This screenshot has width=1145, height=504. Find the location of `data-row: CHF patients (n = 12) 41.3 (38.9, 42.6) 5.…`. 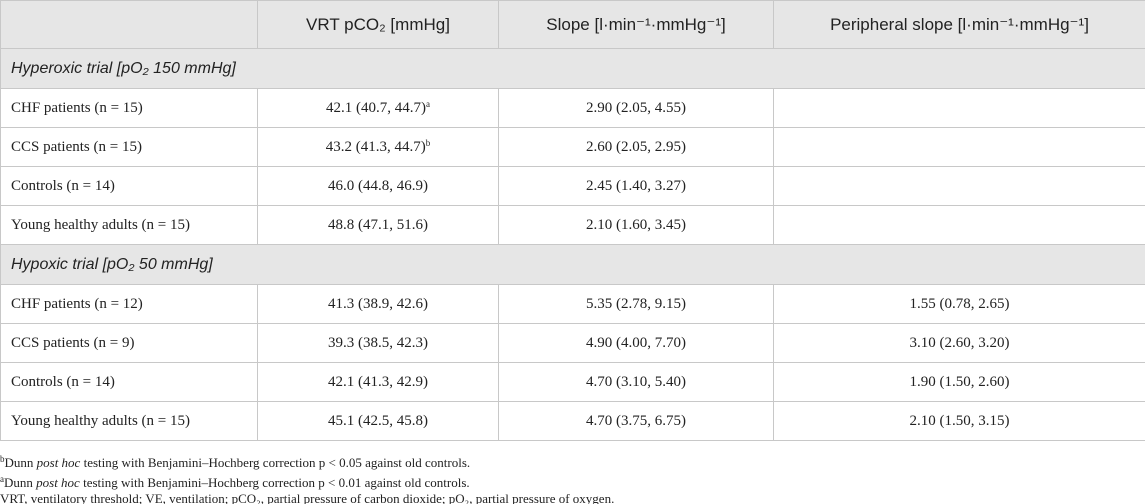

data-row: CHF patients (n = 12) 41.3 (38.9, 42.6) 5.… is located at coordinates (572, 304).